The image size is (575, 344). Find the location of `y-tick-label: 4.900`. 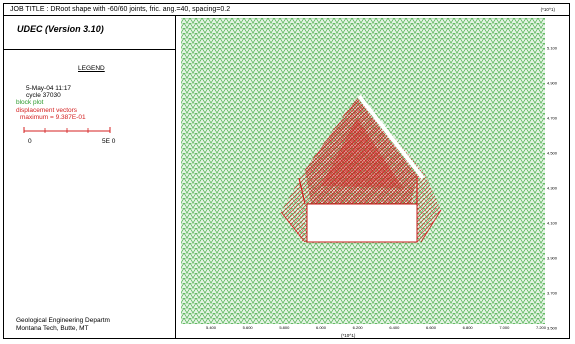

y-tick-label: 4.900 is located at coordinates (552, 83).